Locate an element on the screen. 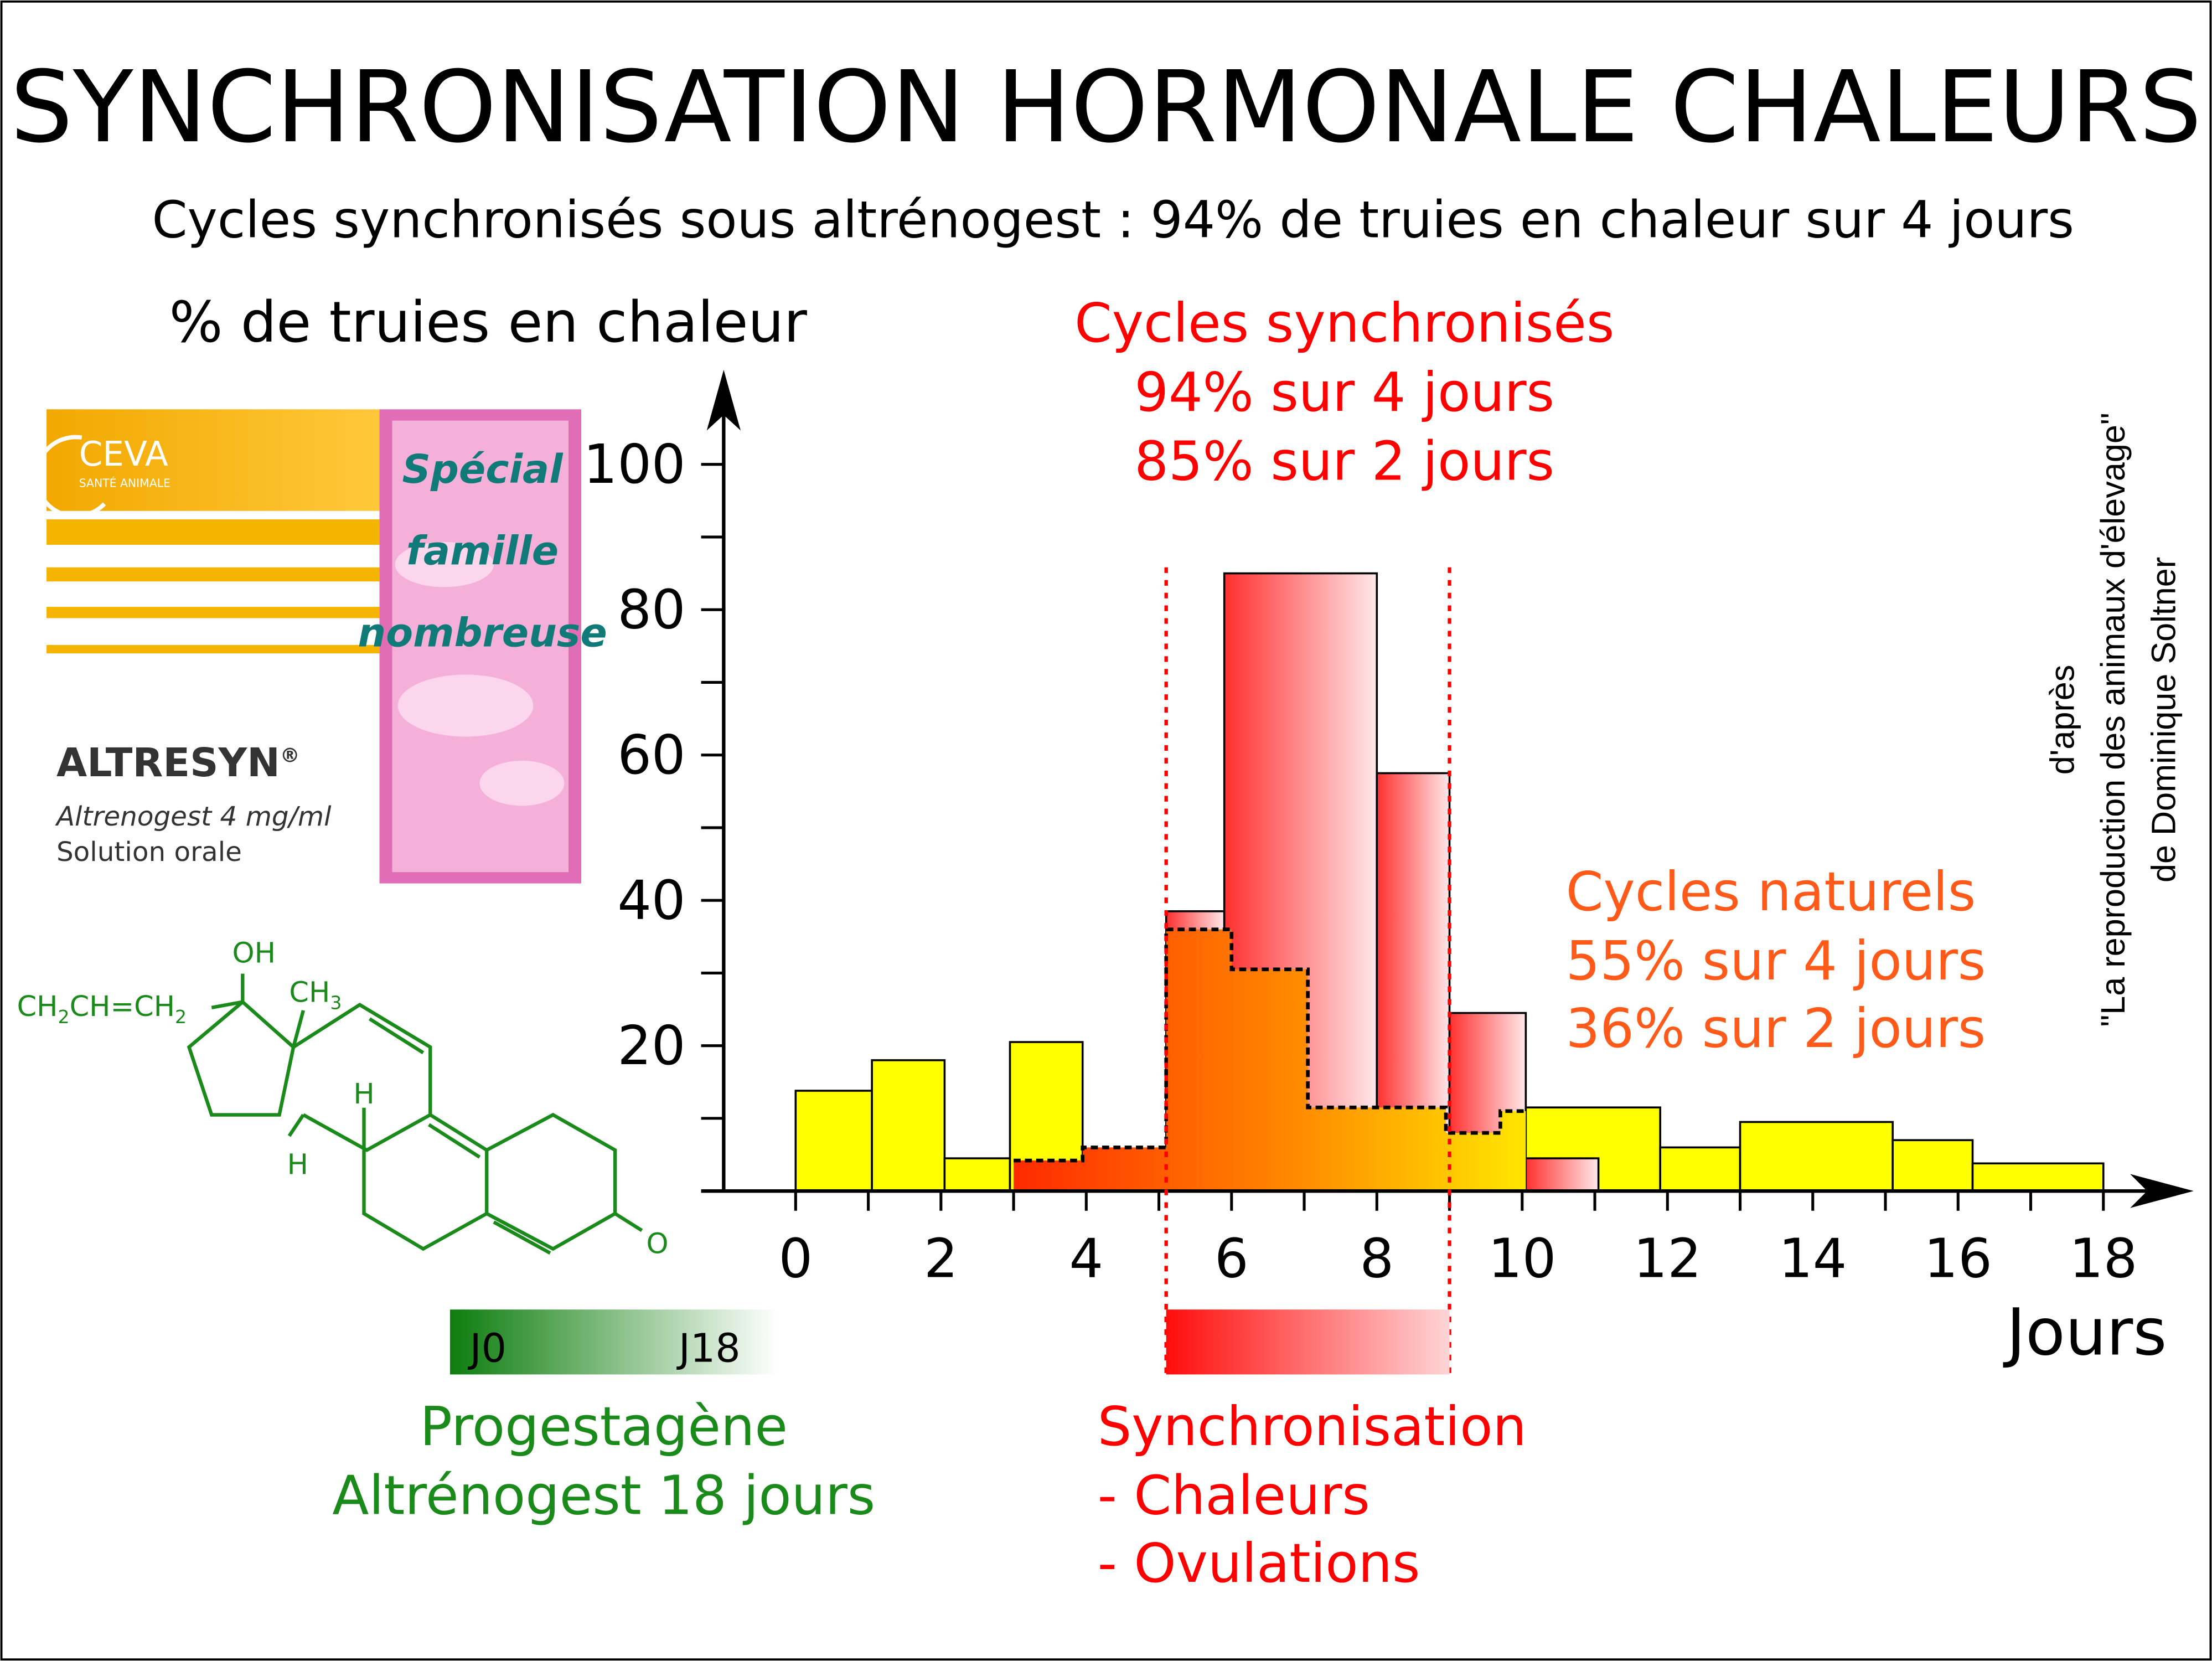 This screenshot has height=1661, width=2212. annotation-natural-title: Cycles naturels is located at coordinates (1771, 891).